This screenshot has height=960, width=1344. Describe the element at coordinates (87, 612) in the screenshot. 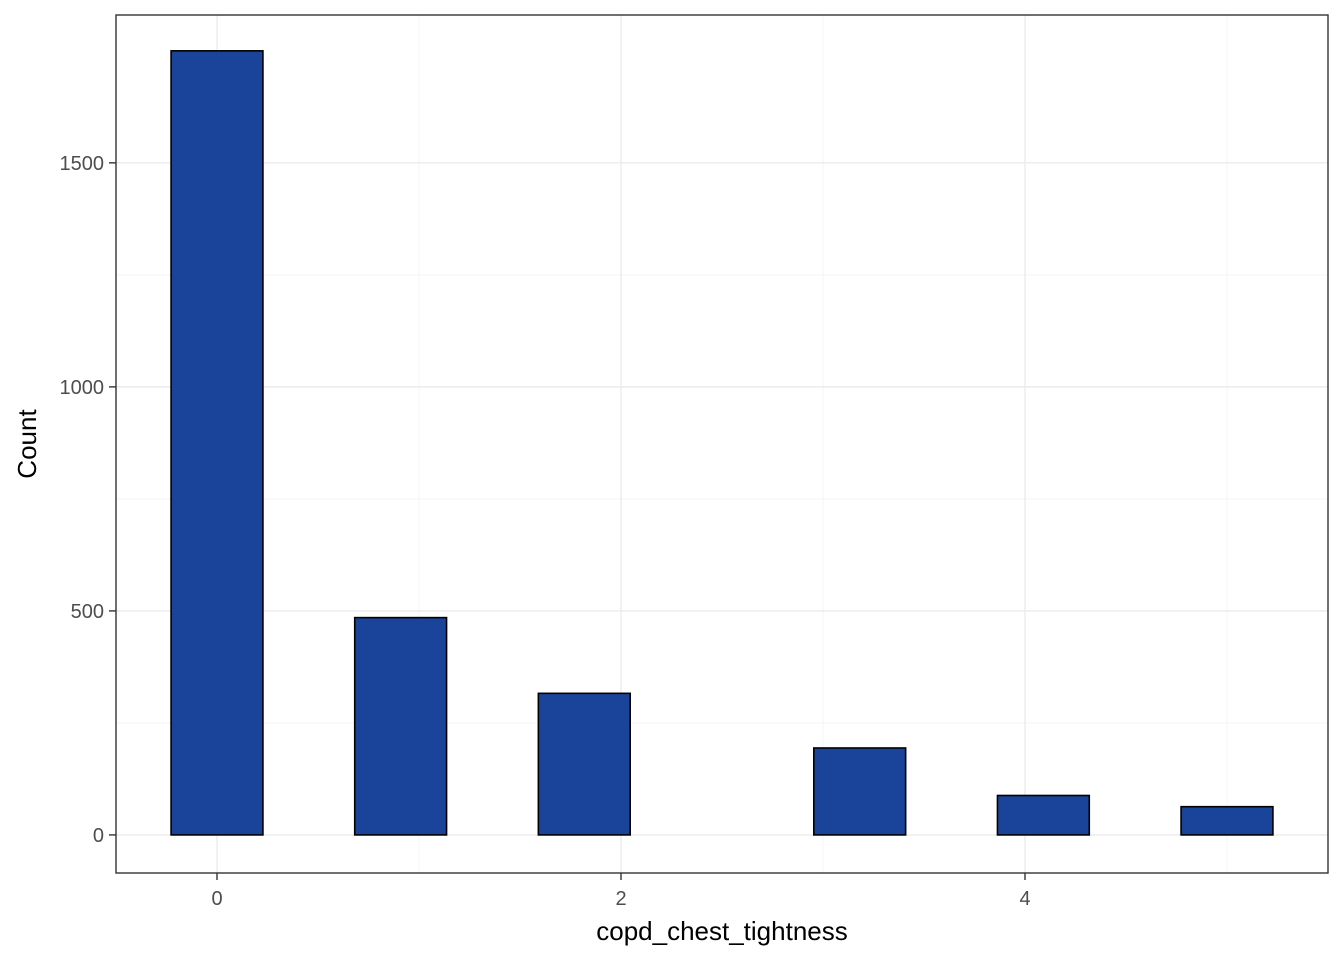

I see `y-tick-label: 500` at that location.